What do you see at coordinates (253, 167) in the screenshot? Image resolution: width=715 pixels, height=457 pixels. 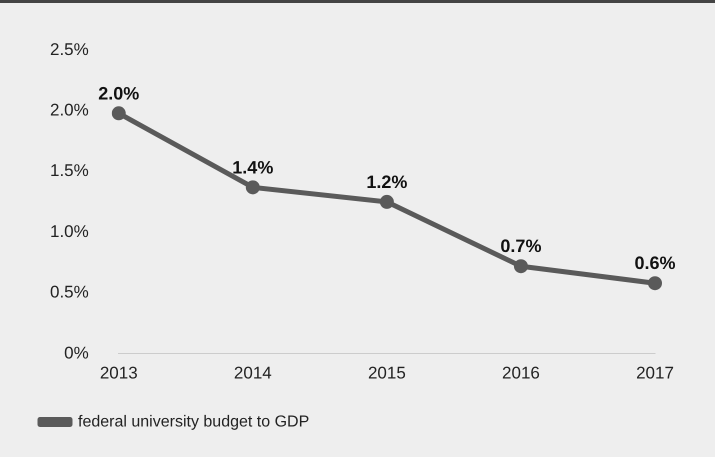 I see `data-label: 1.4%` at bounding box center [253, 167].